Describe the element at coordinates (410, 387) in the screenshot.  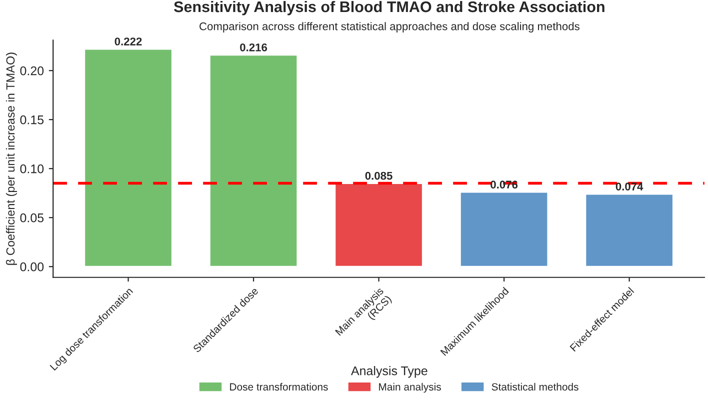
I see `legend-label: Main analysis` at that location.